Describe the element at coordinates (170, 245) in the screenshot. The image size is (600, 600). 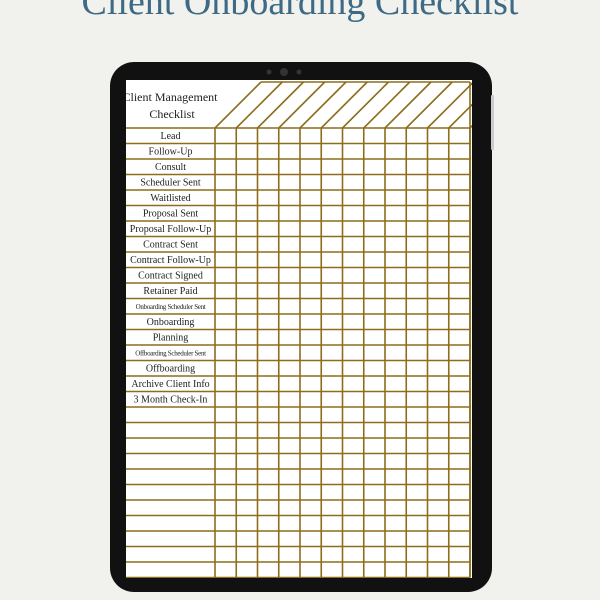
I see `item-label: Contract Sent` at that location.